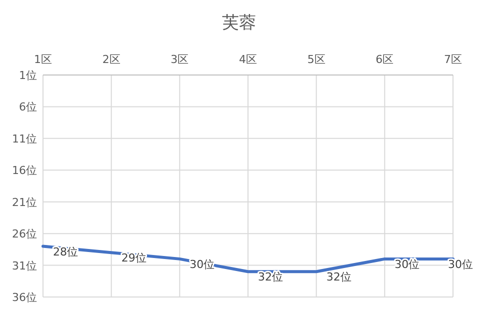 The width and height of the screenshot is (478, 320). I want to click on y-tick-label: 1位, so click(28, 75).